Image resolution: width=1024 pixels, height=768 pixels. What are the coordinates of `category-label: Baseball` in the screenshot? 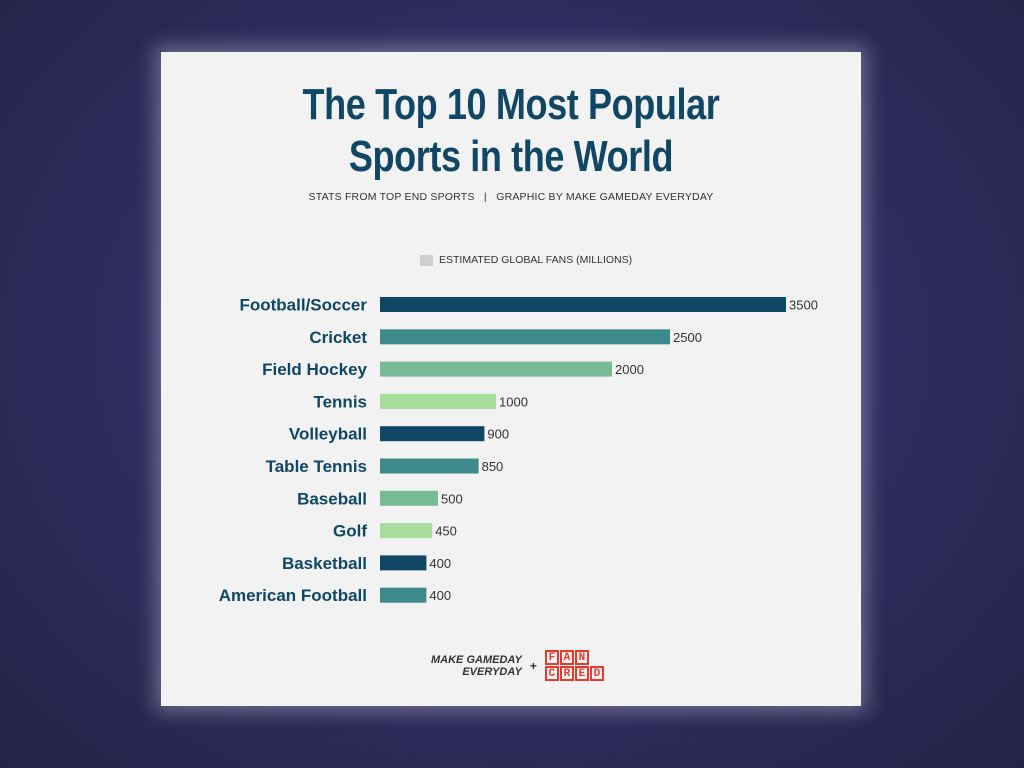 It's located at (332, 498).